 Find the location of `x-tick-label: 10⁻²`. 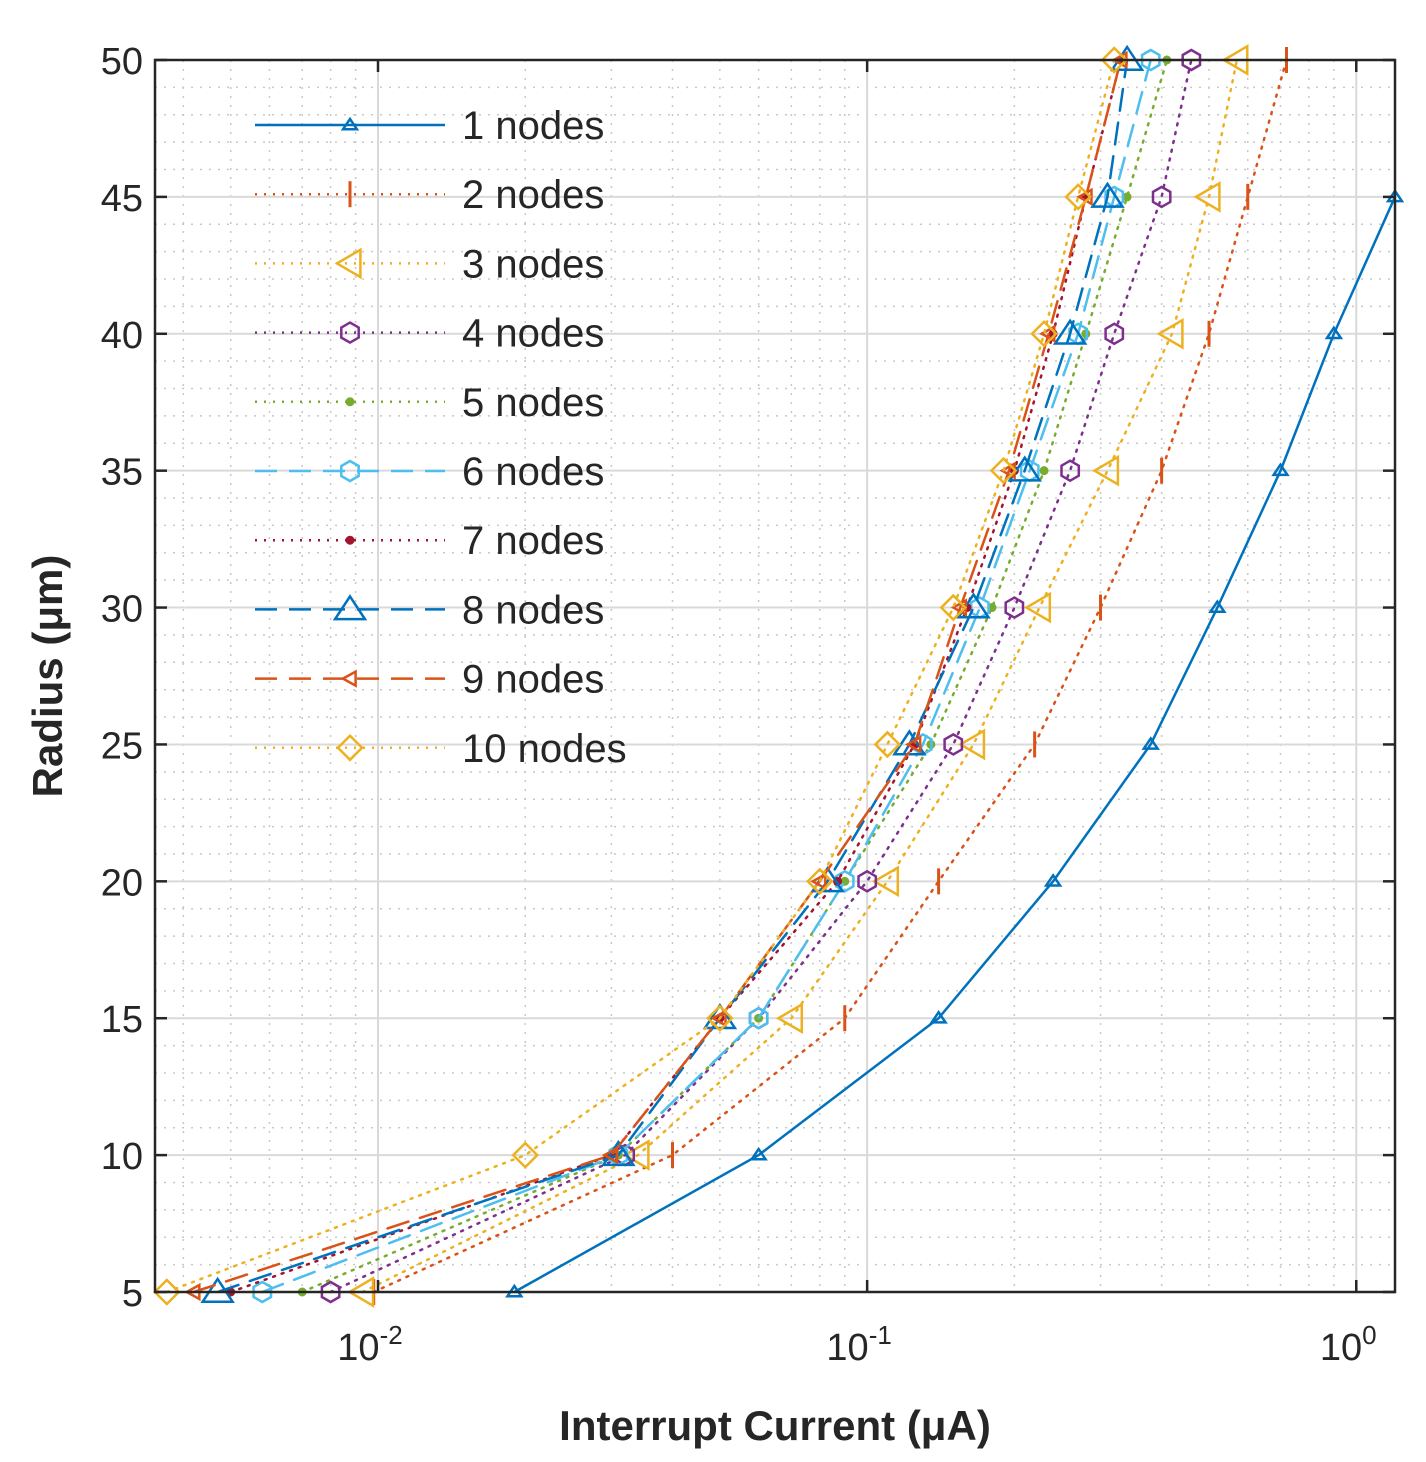

x-tick-label: 10⁻² is located at coordinates (369, 1344).